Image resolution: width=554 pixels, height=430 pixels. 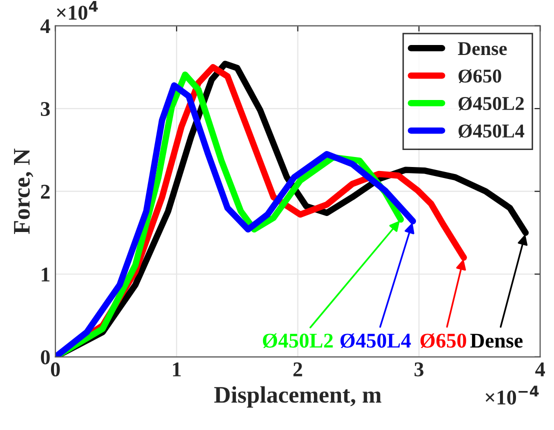 I want to click on y-tick-label: 2, so click(x=45, y=191).